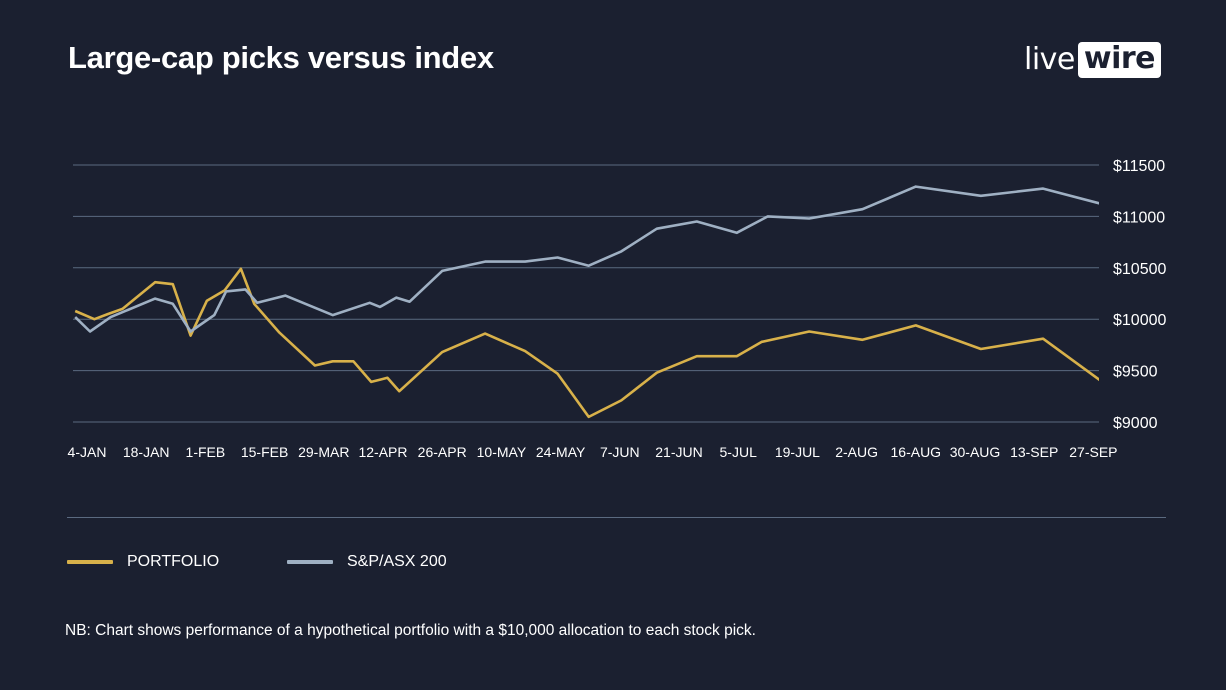 Image resolution: width=1226 pixels, height=690 pixels. I want to click on x-tick-label: 15-FEB, so click(264, 452).